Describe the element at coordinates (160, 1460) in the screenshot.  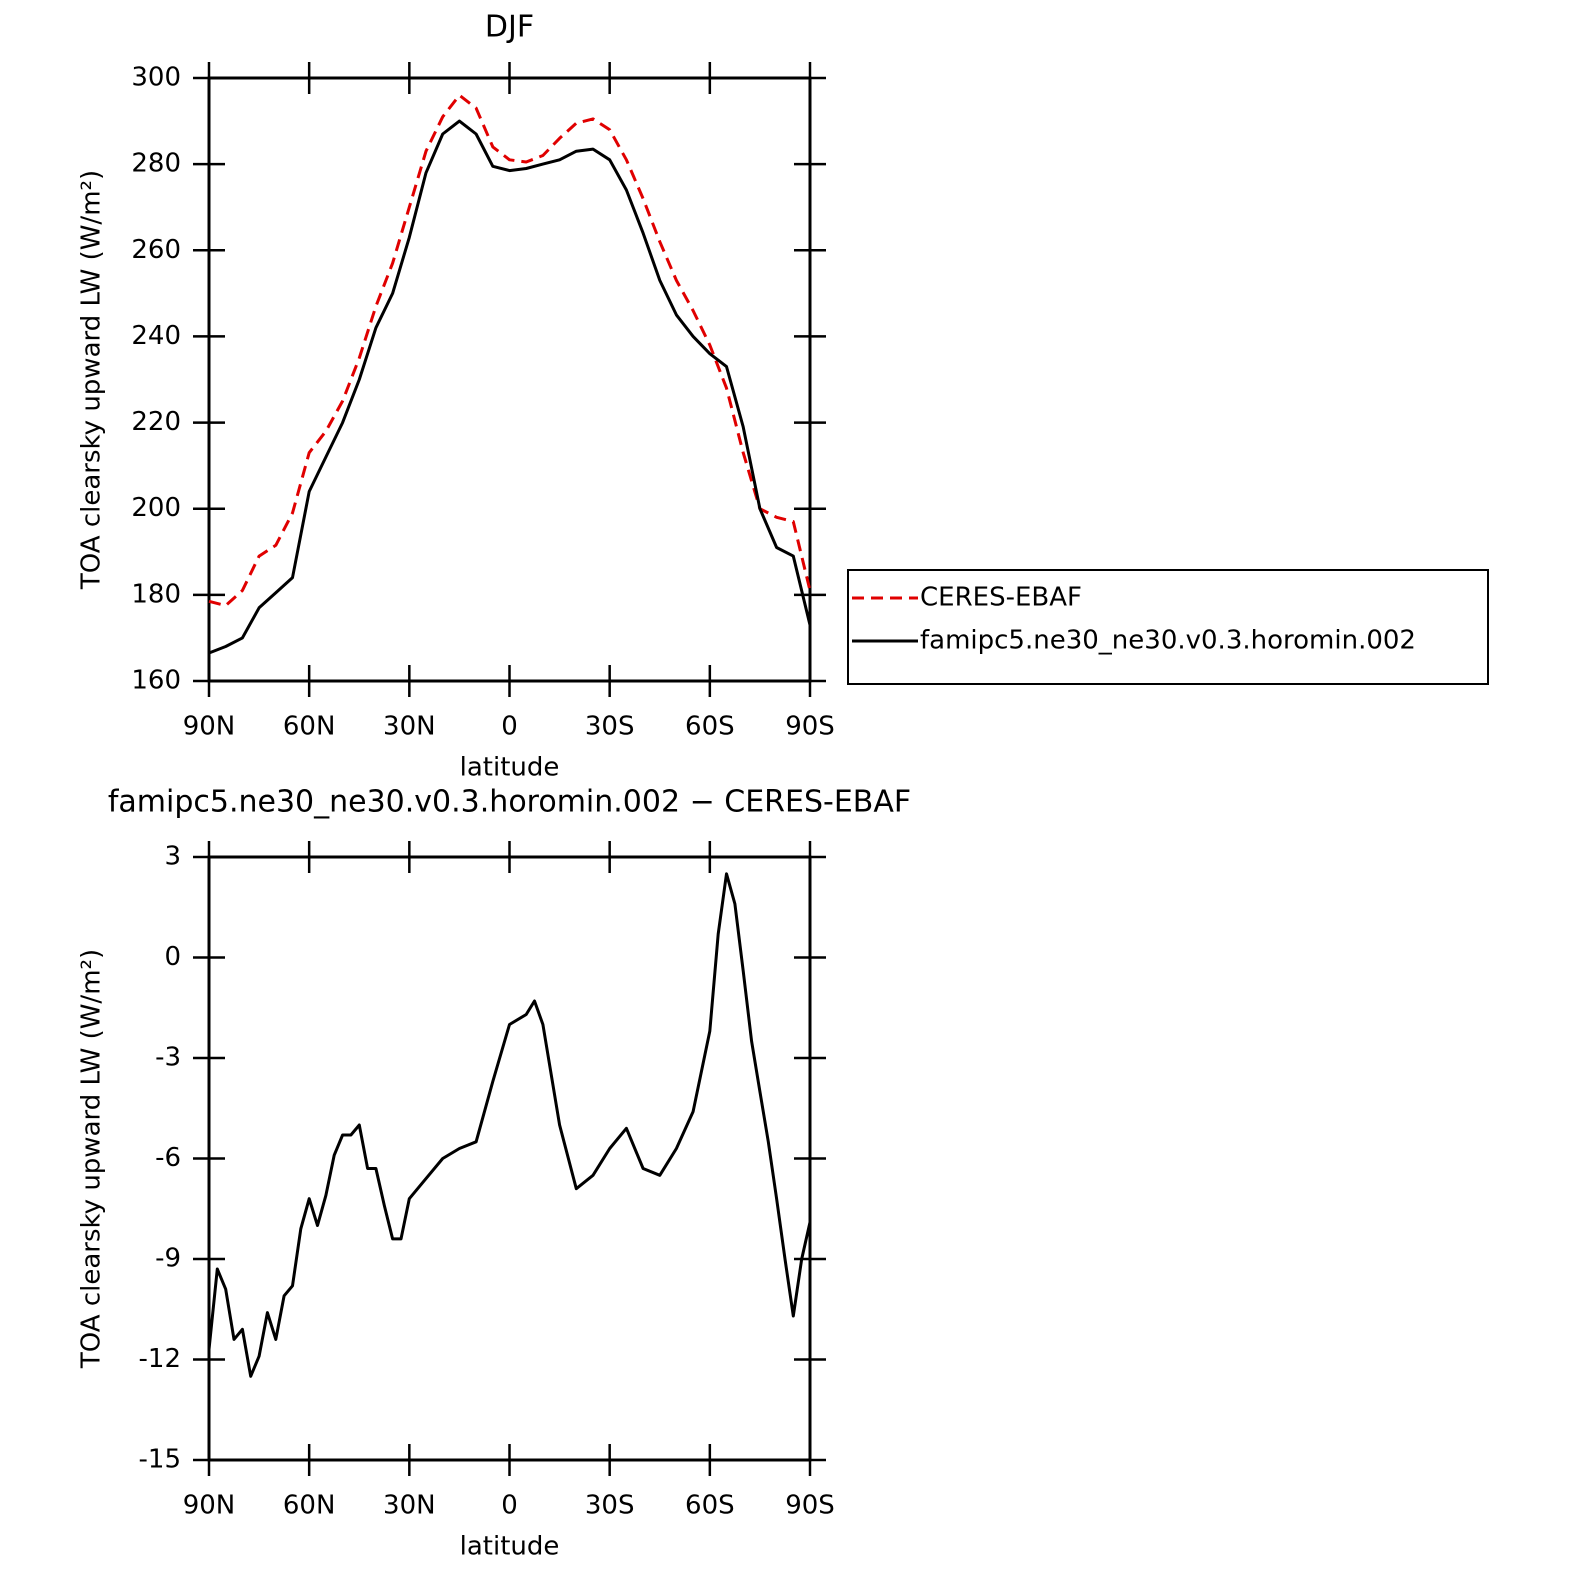
I see `y-tick-label: -15` at that location.